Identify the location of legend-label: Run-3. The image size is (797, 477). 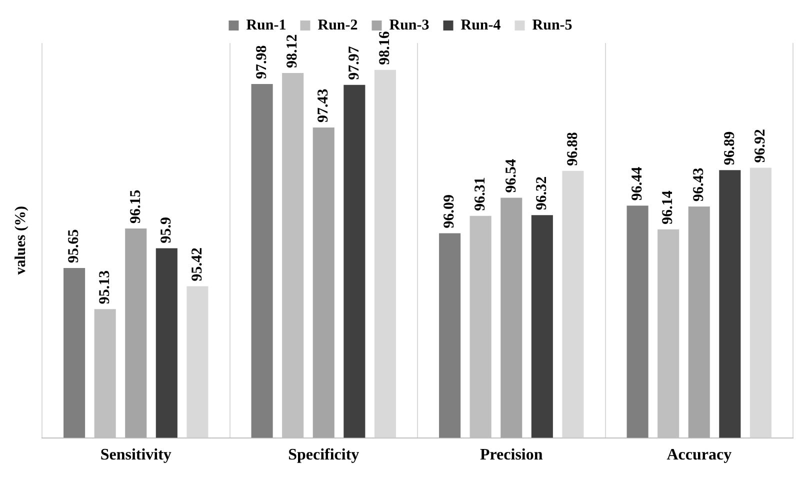
(409, 25).